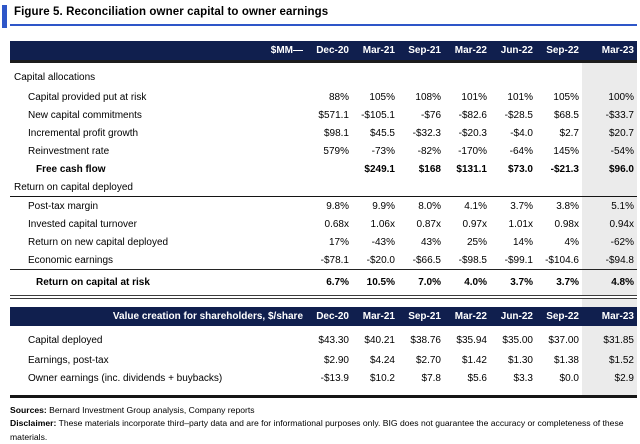 The height and width of the screenshot is (444, 640). I want to click on row-label: Capital provided put at risk, so click(87, 97).